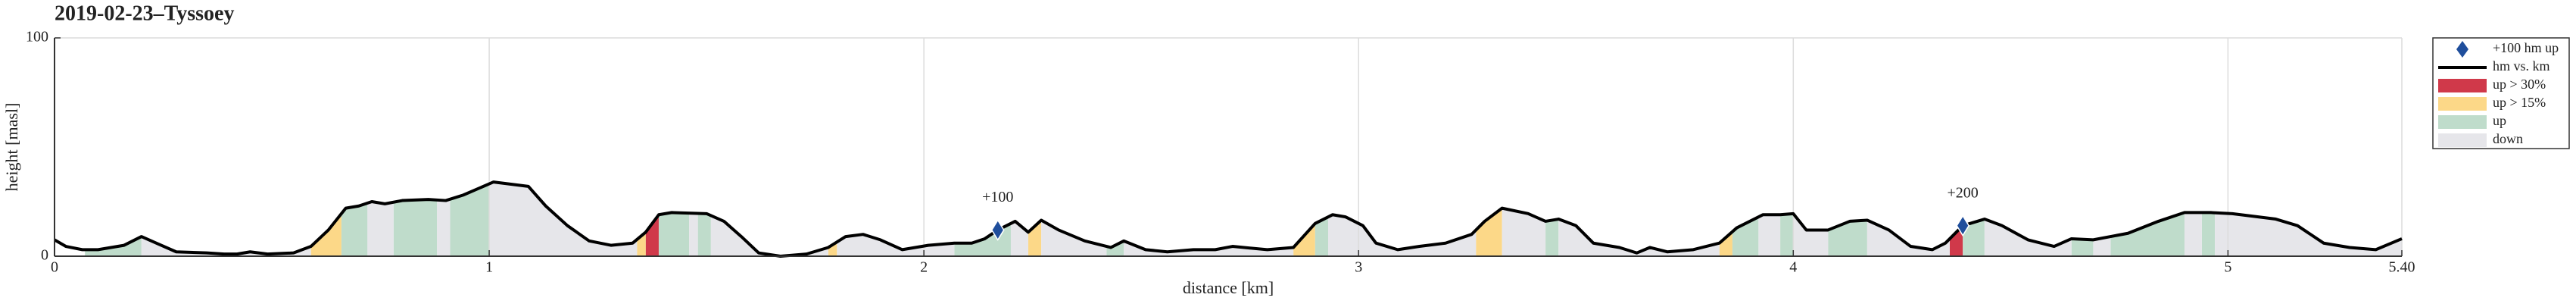 The image size is (2576, 307). What do you see at coordinates (2462, 49) in the screenshot?
I see `legend-marker` at bounding box center [2462, 49].